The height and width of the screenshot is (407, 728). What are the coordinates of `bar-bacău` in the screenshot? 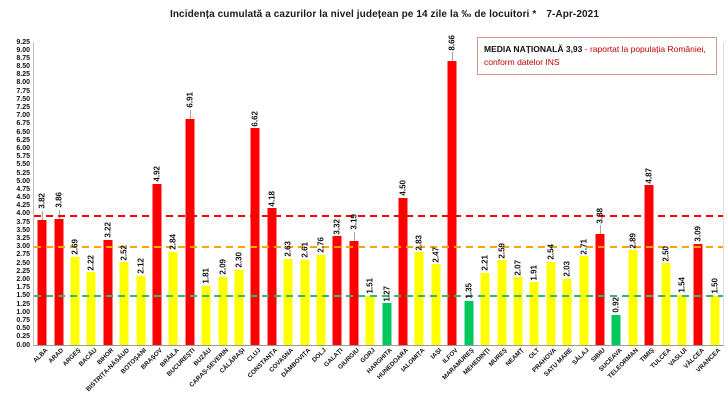 It's located at (91, 308).